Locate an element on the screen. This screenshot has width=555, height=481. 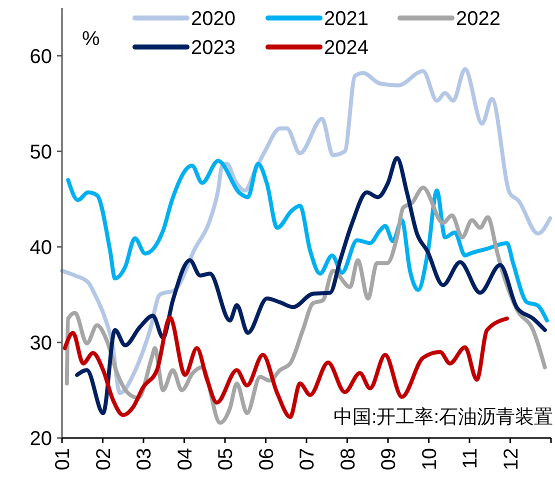
y-tick-label: 20 is located at coordinates (41, 439).